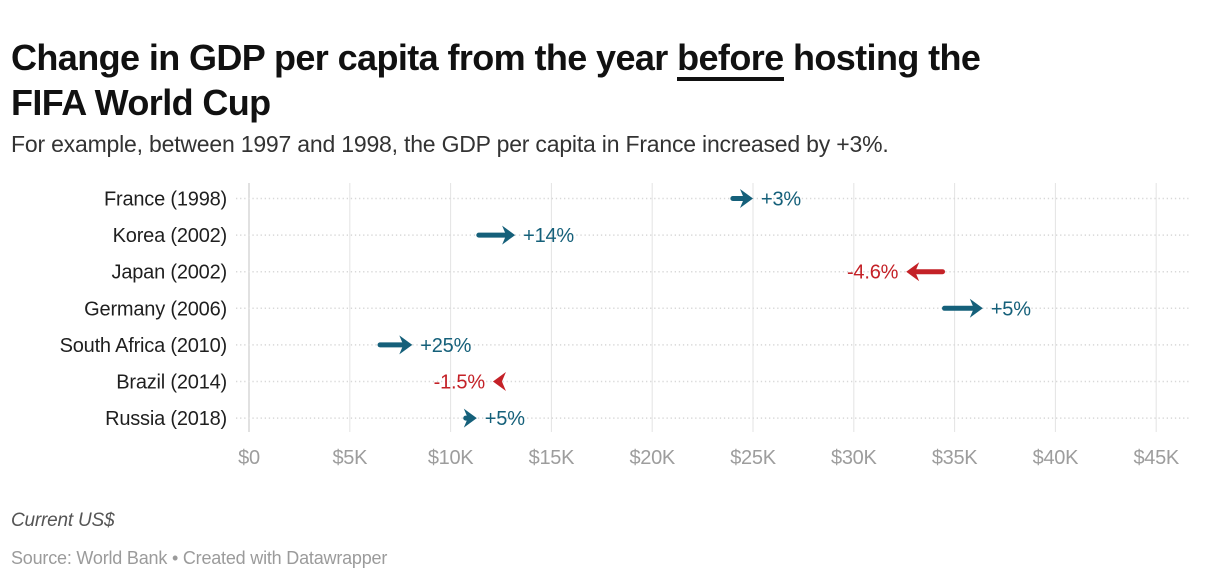 This screenshot has width=1220, height=584. Describe the element at coordinates (141, 103) in the screenshot. I see `title-line-2: FIFA World Cup` at that location.